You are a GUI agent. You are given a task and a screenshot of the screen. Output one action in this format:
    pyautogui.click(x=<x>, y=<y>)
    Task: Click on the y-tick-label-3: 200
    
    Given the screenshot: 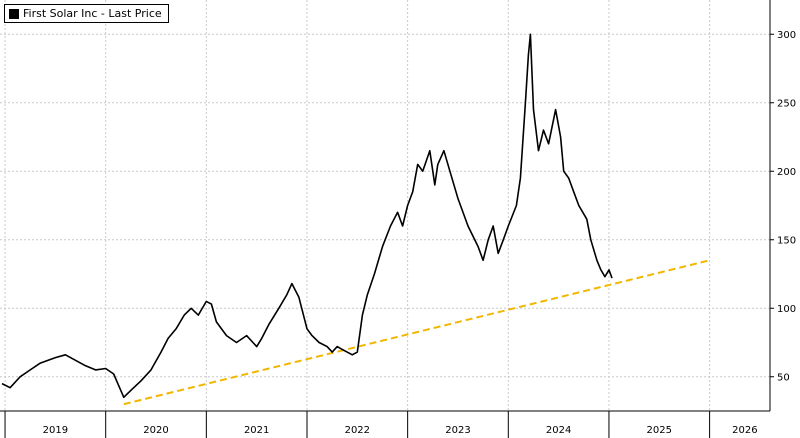 What is the action you would take?
    pyautogui.click(x=786, y=172)
    